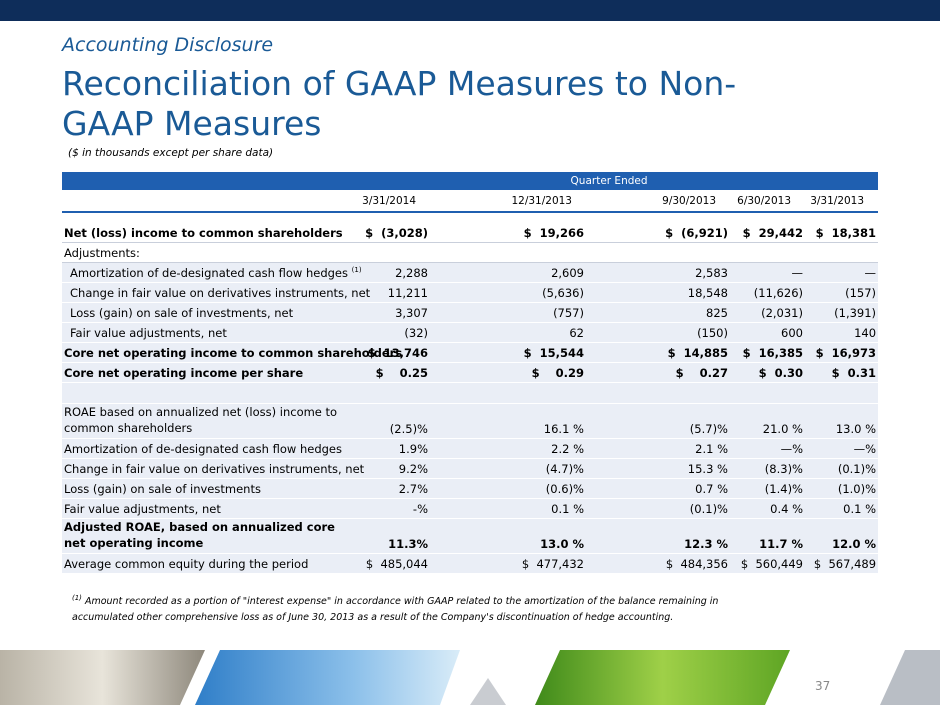 Image resolution: width=940 pixels, height=705 pixels. What do you see at coordinates (508, 201) in the screenshot?
I see `column-header: 12/31/2013` at bounding box center [508, 201].